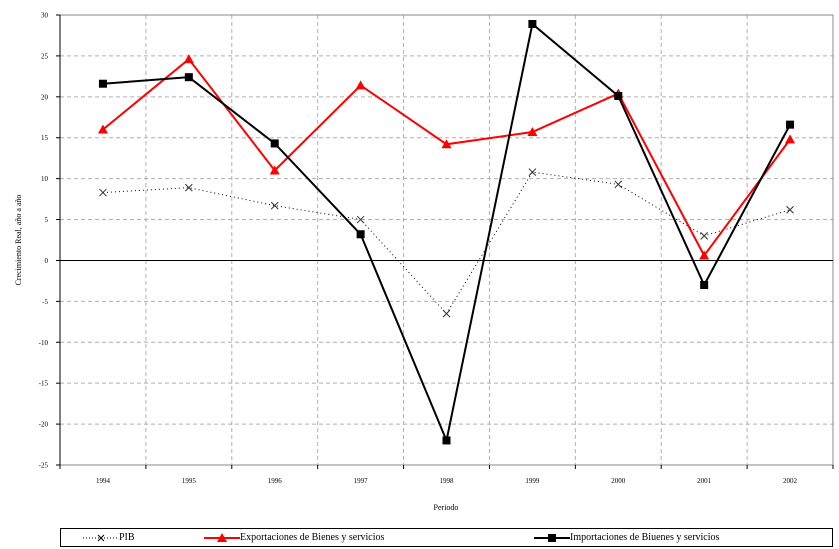  I want to click on y-tick-label: 20, so click(45, 97).